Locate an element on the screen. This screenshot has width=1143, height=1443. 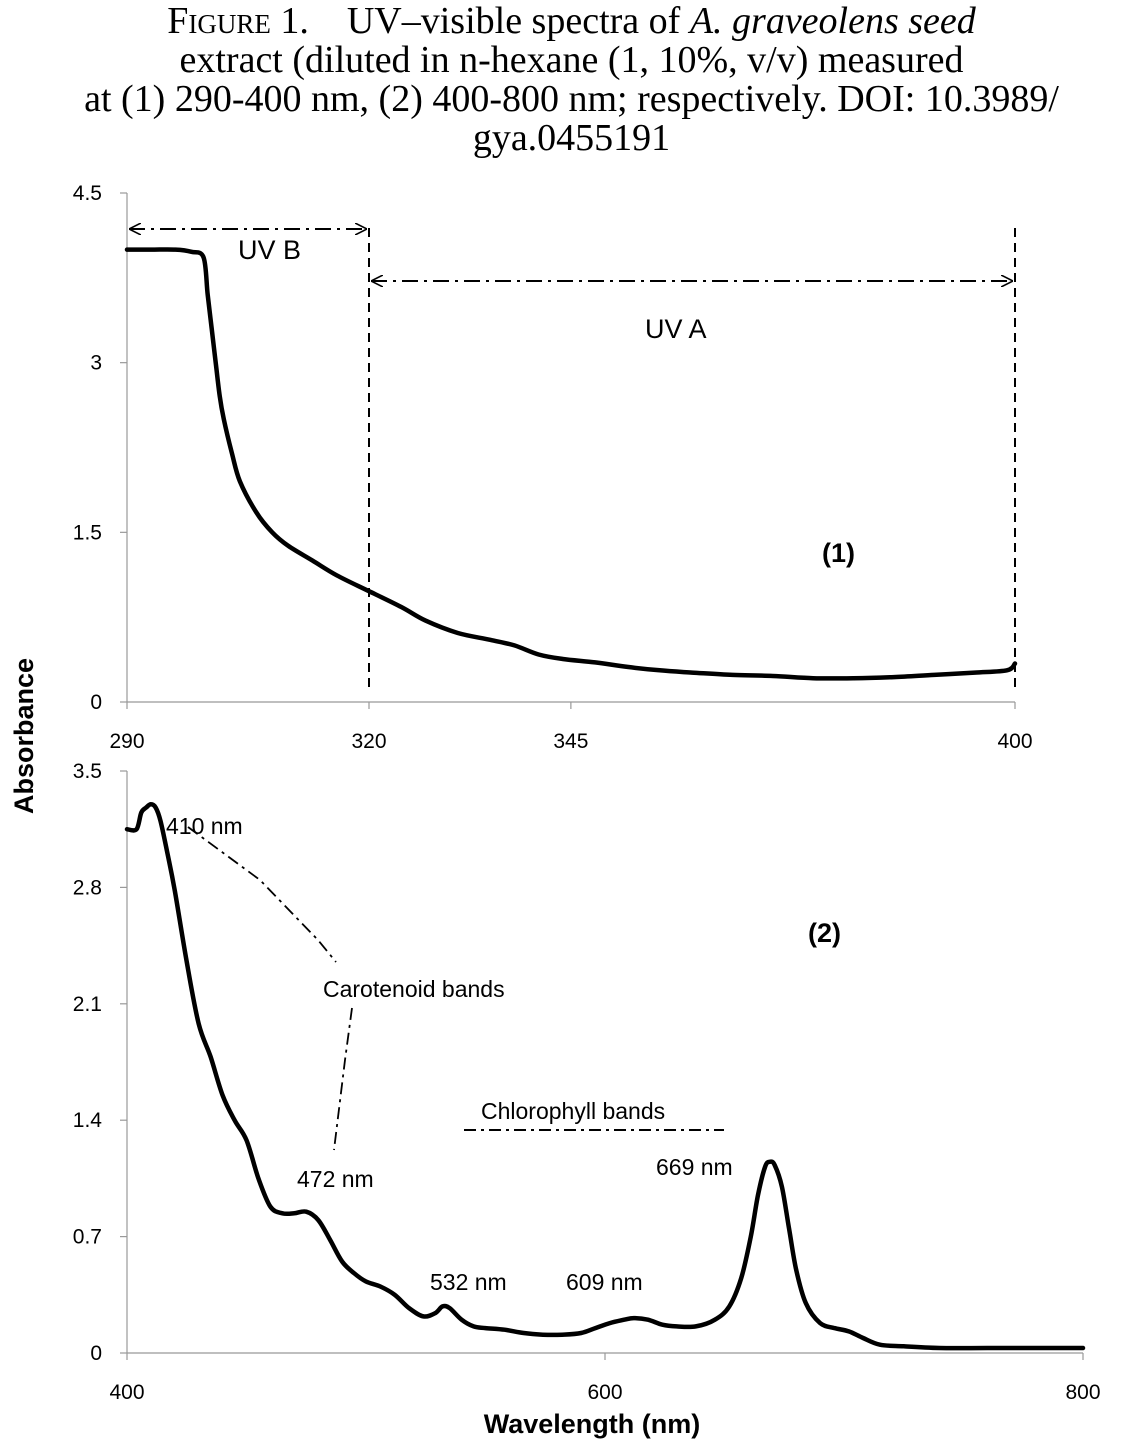
panel-1-y-ticks: 0 1.5 3 4.5 is located at coordinates (100, 448).